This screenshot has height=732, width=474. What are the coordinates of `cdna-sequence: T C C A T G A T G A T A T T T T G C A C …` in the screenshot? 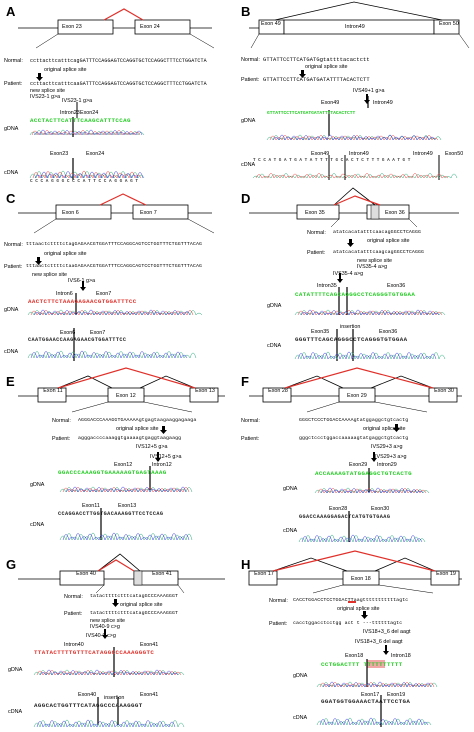 It's located at (332, 160).